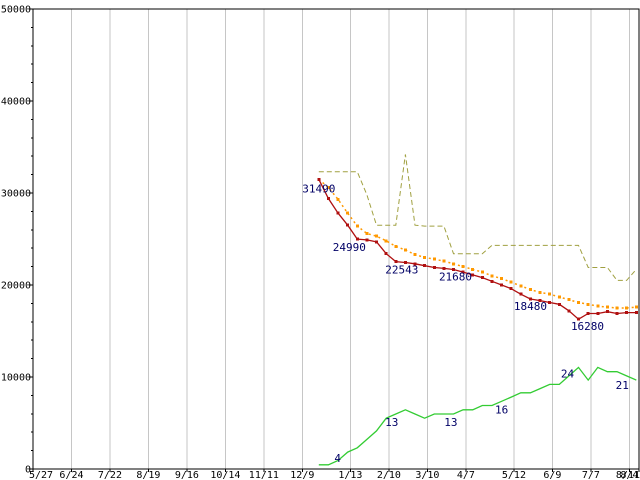  Describe the element at coordinates (401, 270) in the screenshot. I see `min-price-data-label: 22543` at that location.